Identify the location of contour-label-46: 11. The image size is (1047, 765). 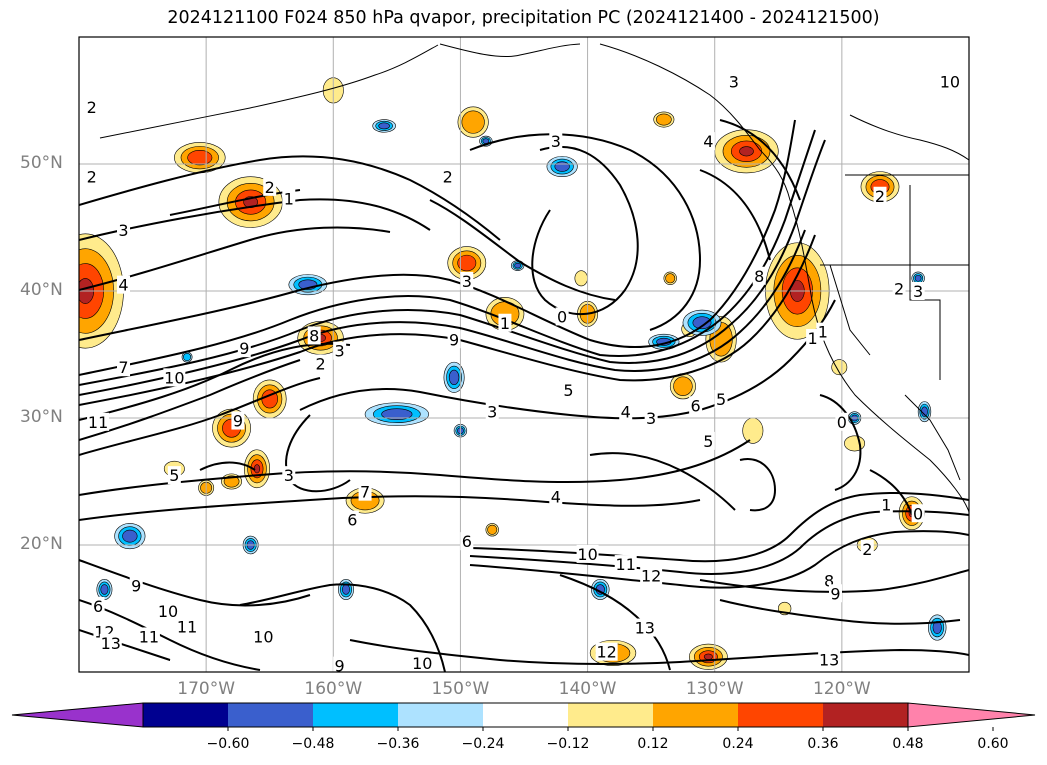
(626, 564).